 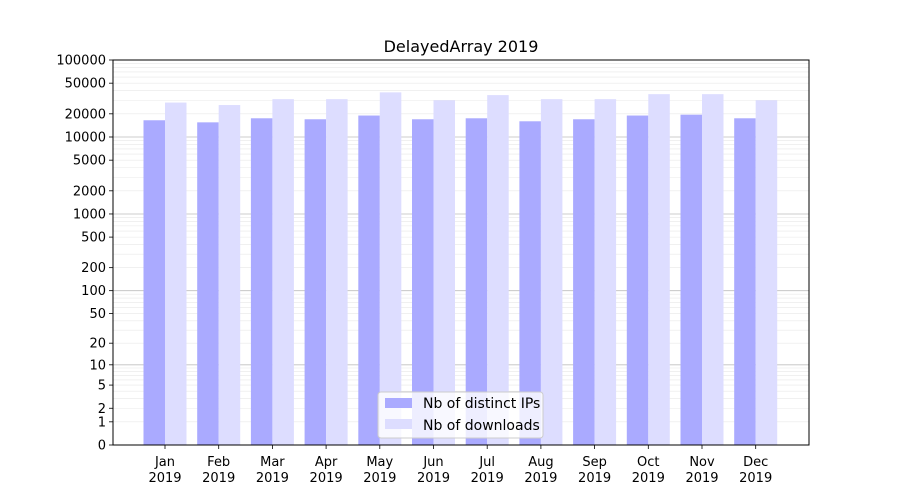 What do you see at coordinates (97, 365) in the screenshot?
I see `y-tick-label: 10` at bounding box center [97, 365].